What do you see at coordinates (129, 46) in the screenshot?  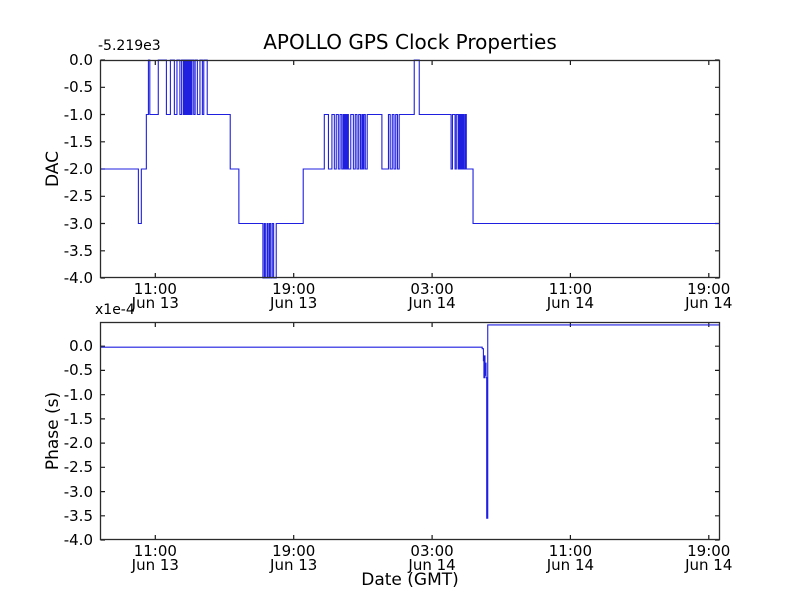 I see `dac-axis-offset-text: -5.219e3` at bounding box center [129, 46].